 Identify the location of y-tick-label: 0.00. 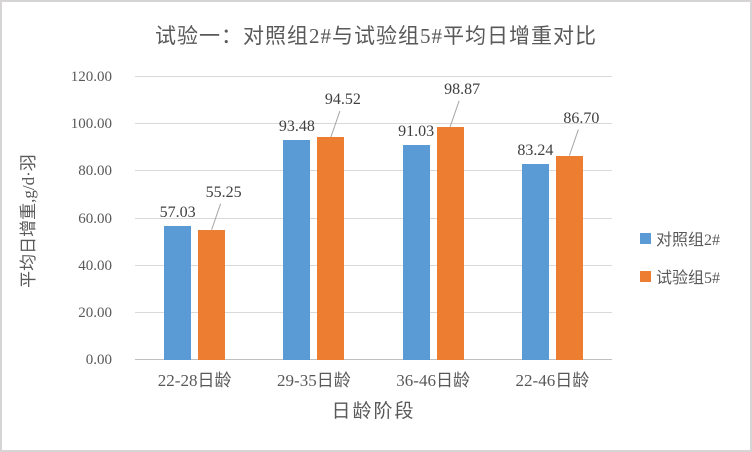
(98, 360).